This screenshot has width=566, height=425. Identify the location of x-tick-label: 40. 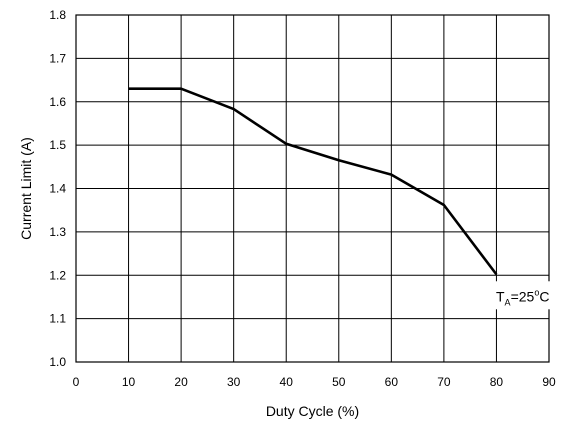
(287, 382).